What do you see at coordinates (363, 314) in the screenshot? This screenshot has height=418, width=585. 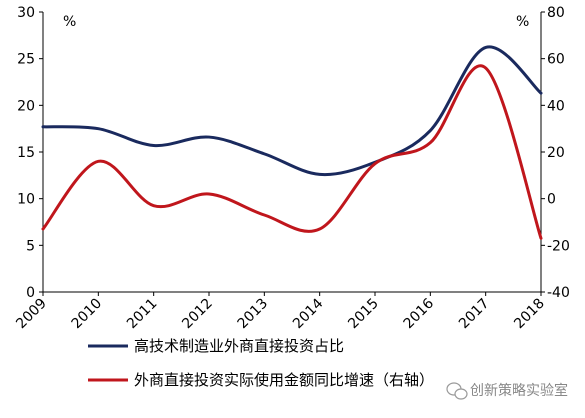 I see `x-tick-label: 2015` at bounding box center [363, 314].